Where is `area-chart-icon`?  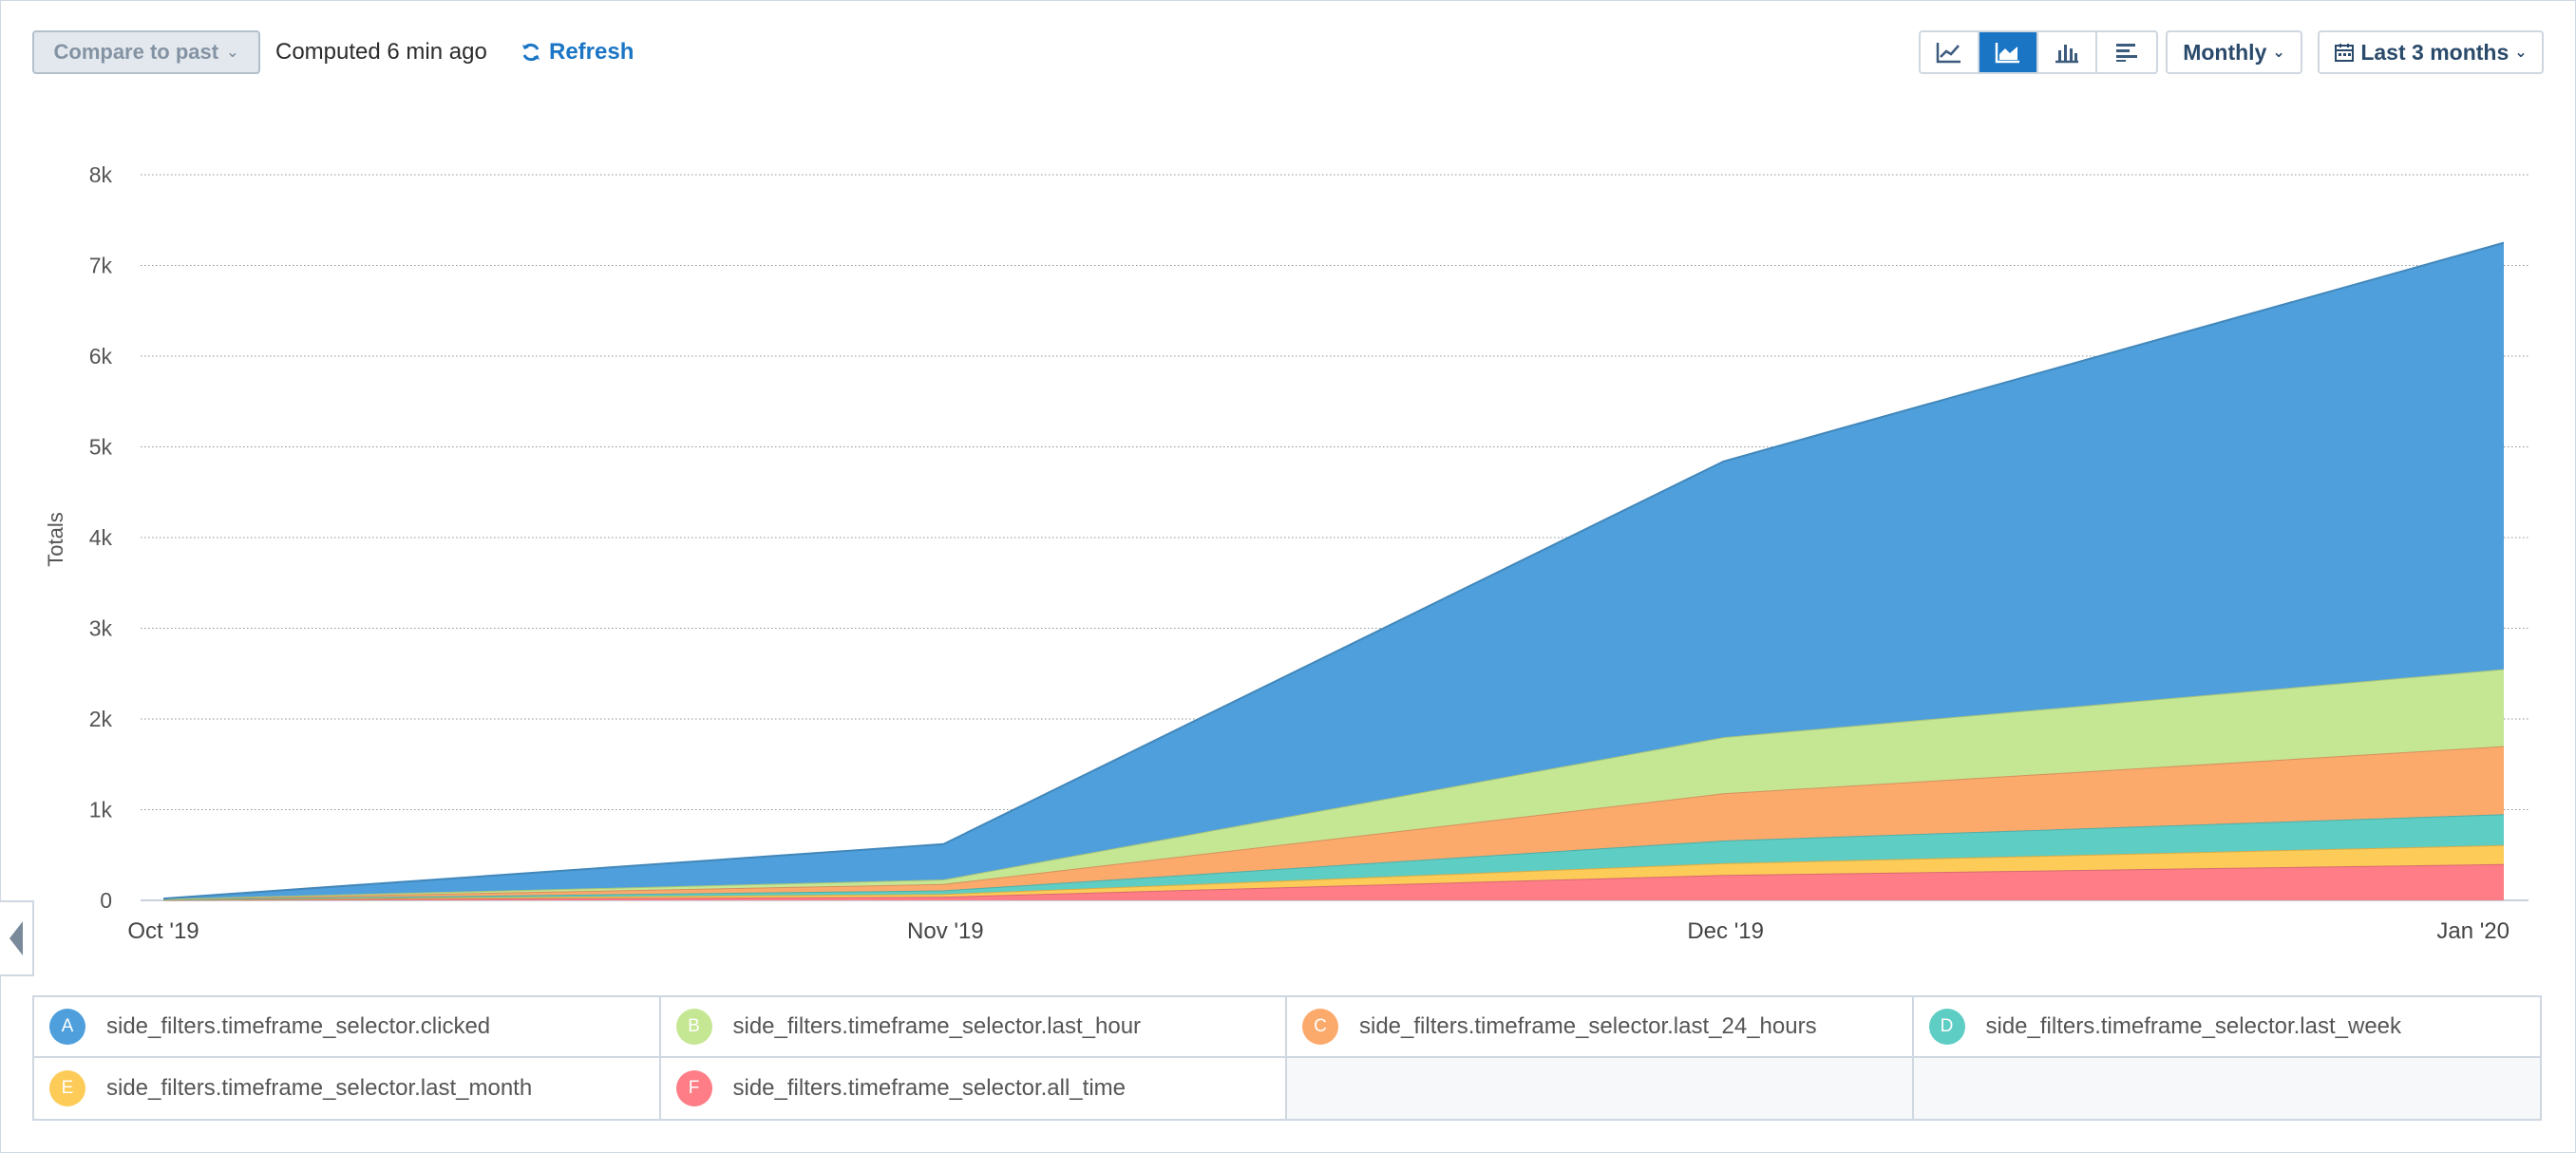 area-chart-icon is located at coordinates (2007, 53).